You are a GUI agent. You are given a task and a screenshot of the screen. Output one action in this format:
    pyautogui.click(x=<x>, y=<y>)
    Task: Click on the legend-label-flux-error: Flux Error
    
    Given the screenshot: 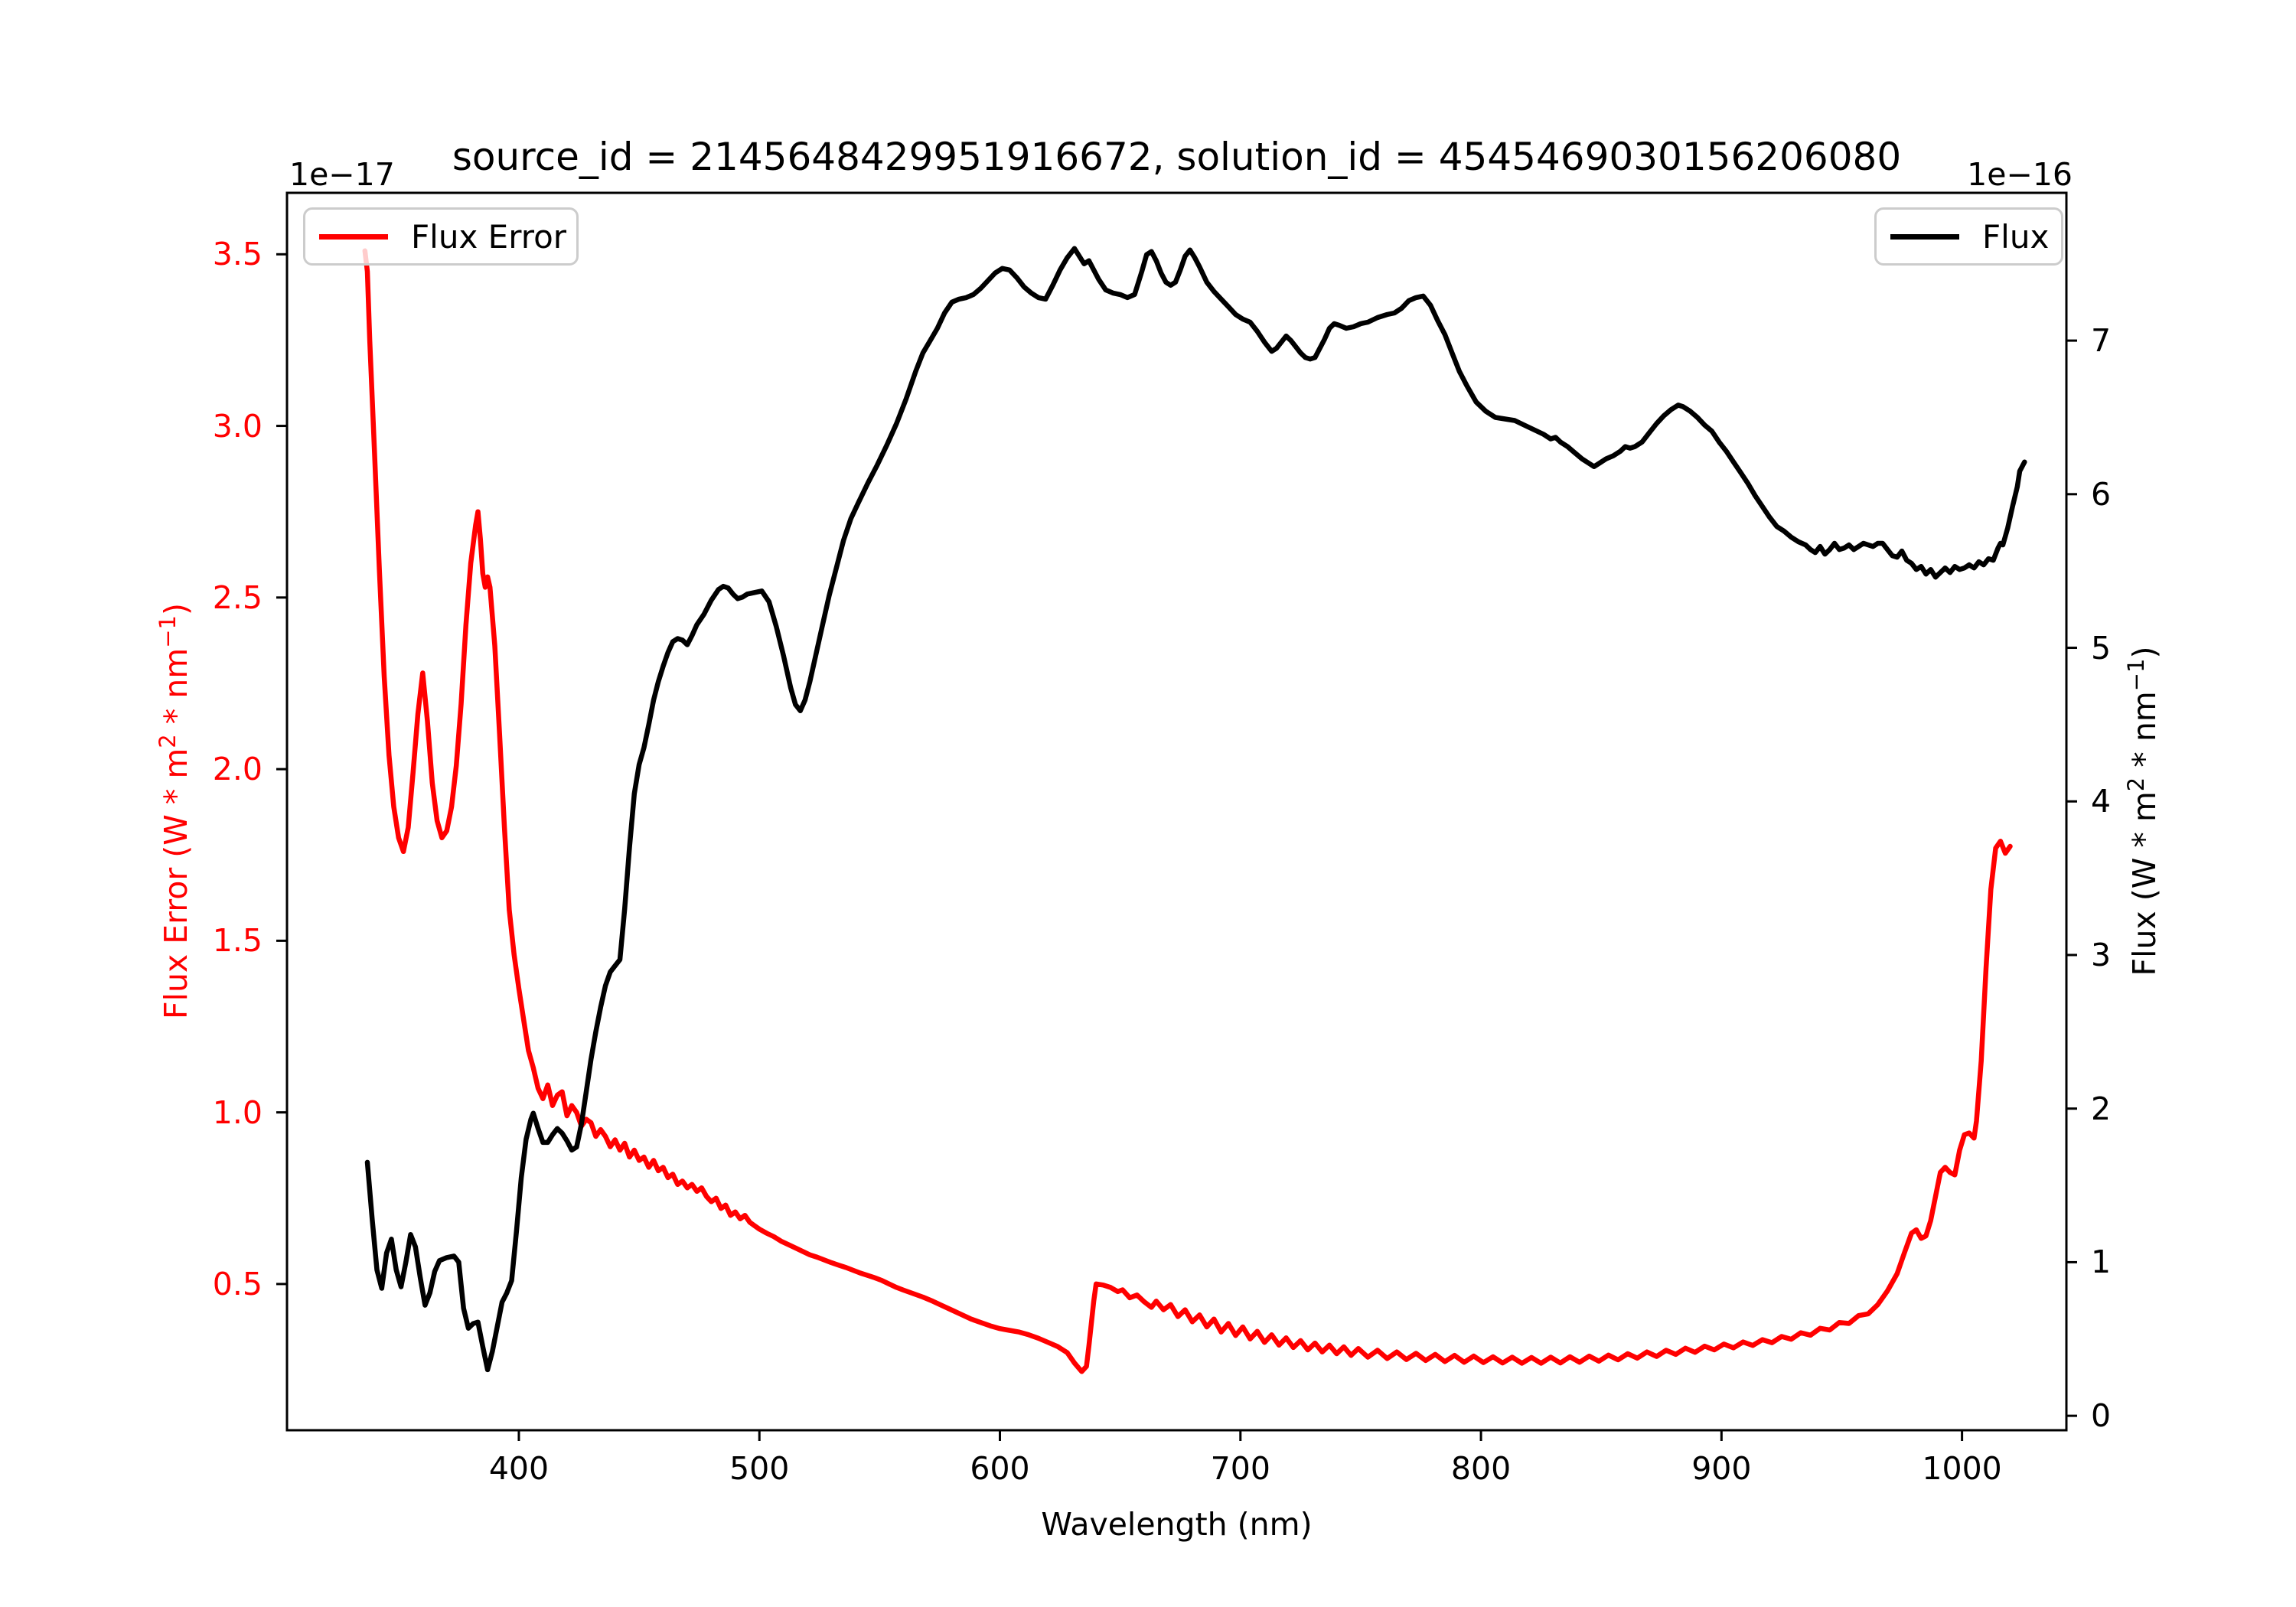 What is the action you would take?
    pyautogui.click(x=489, y=237)
    